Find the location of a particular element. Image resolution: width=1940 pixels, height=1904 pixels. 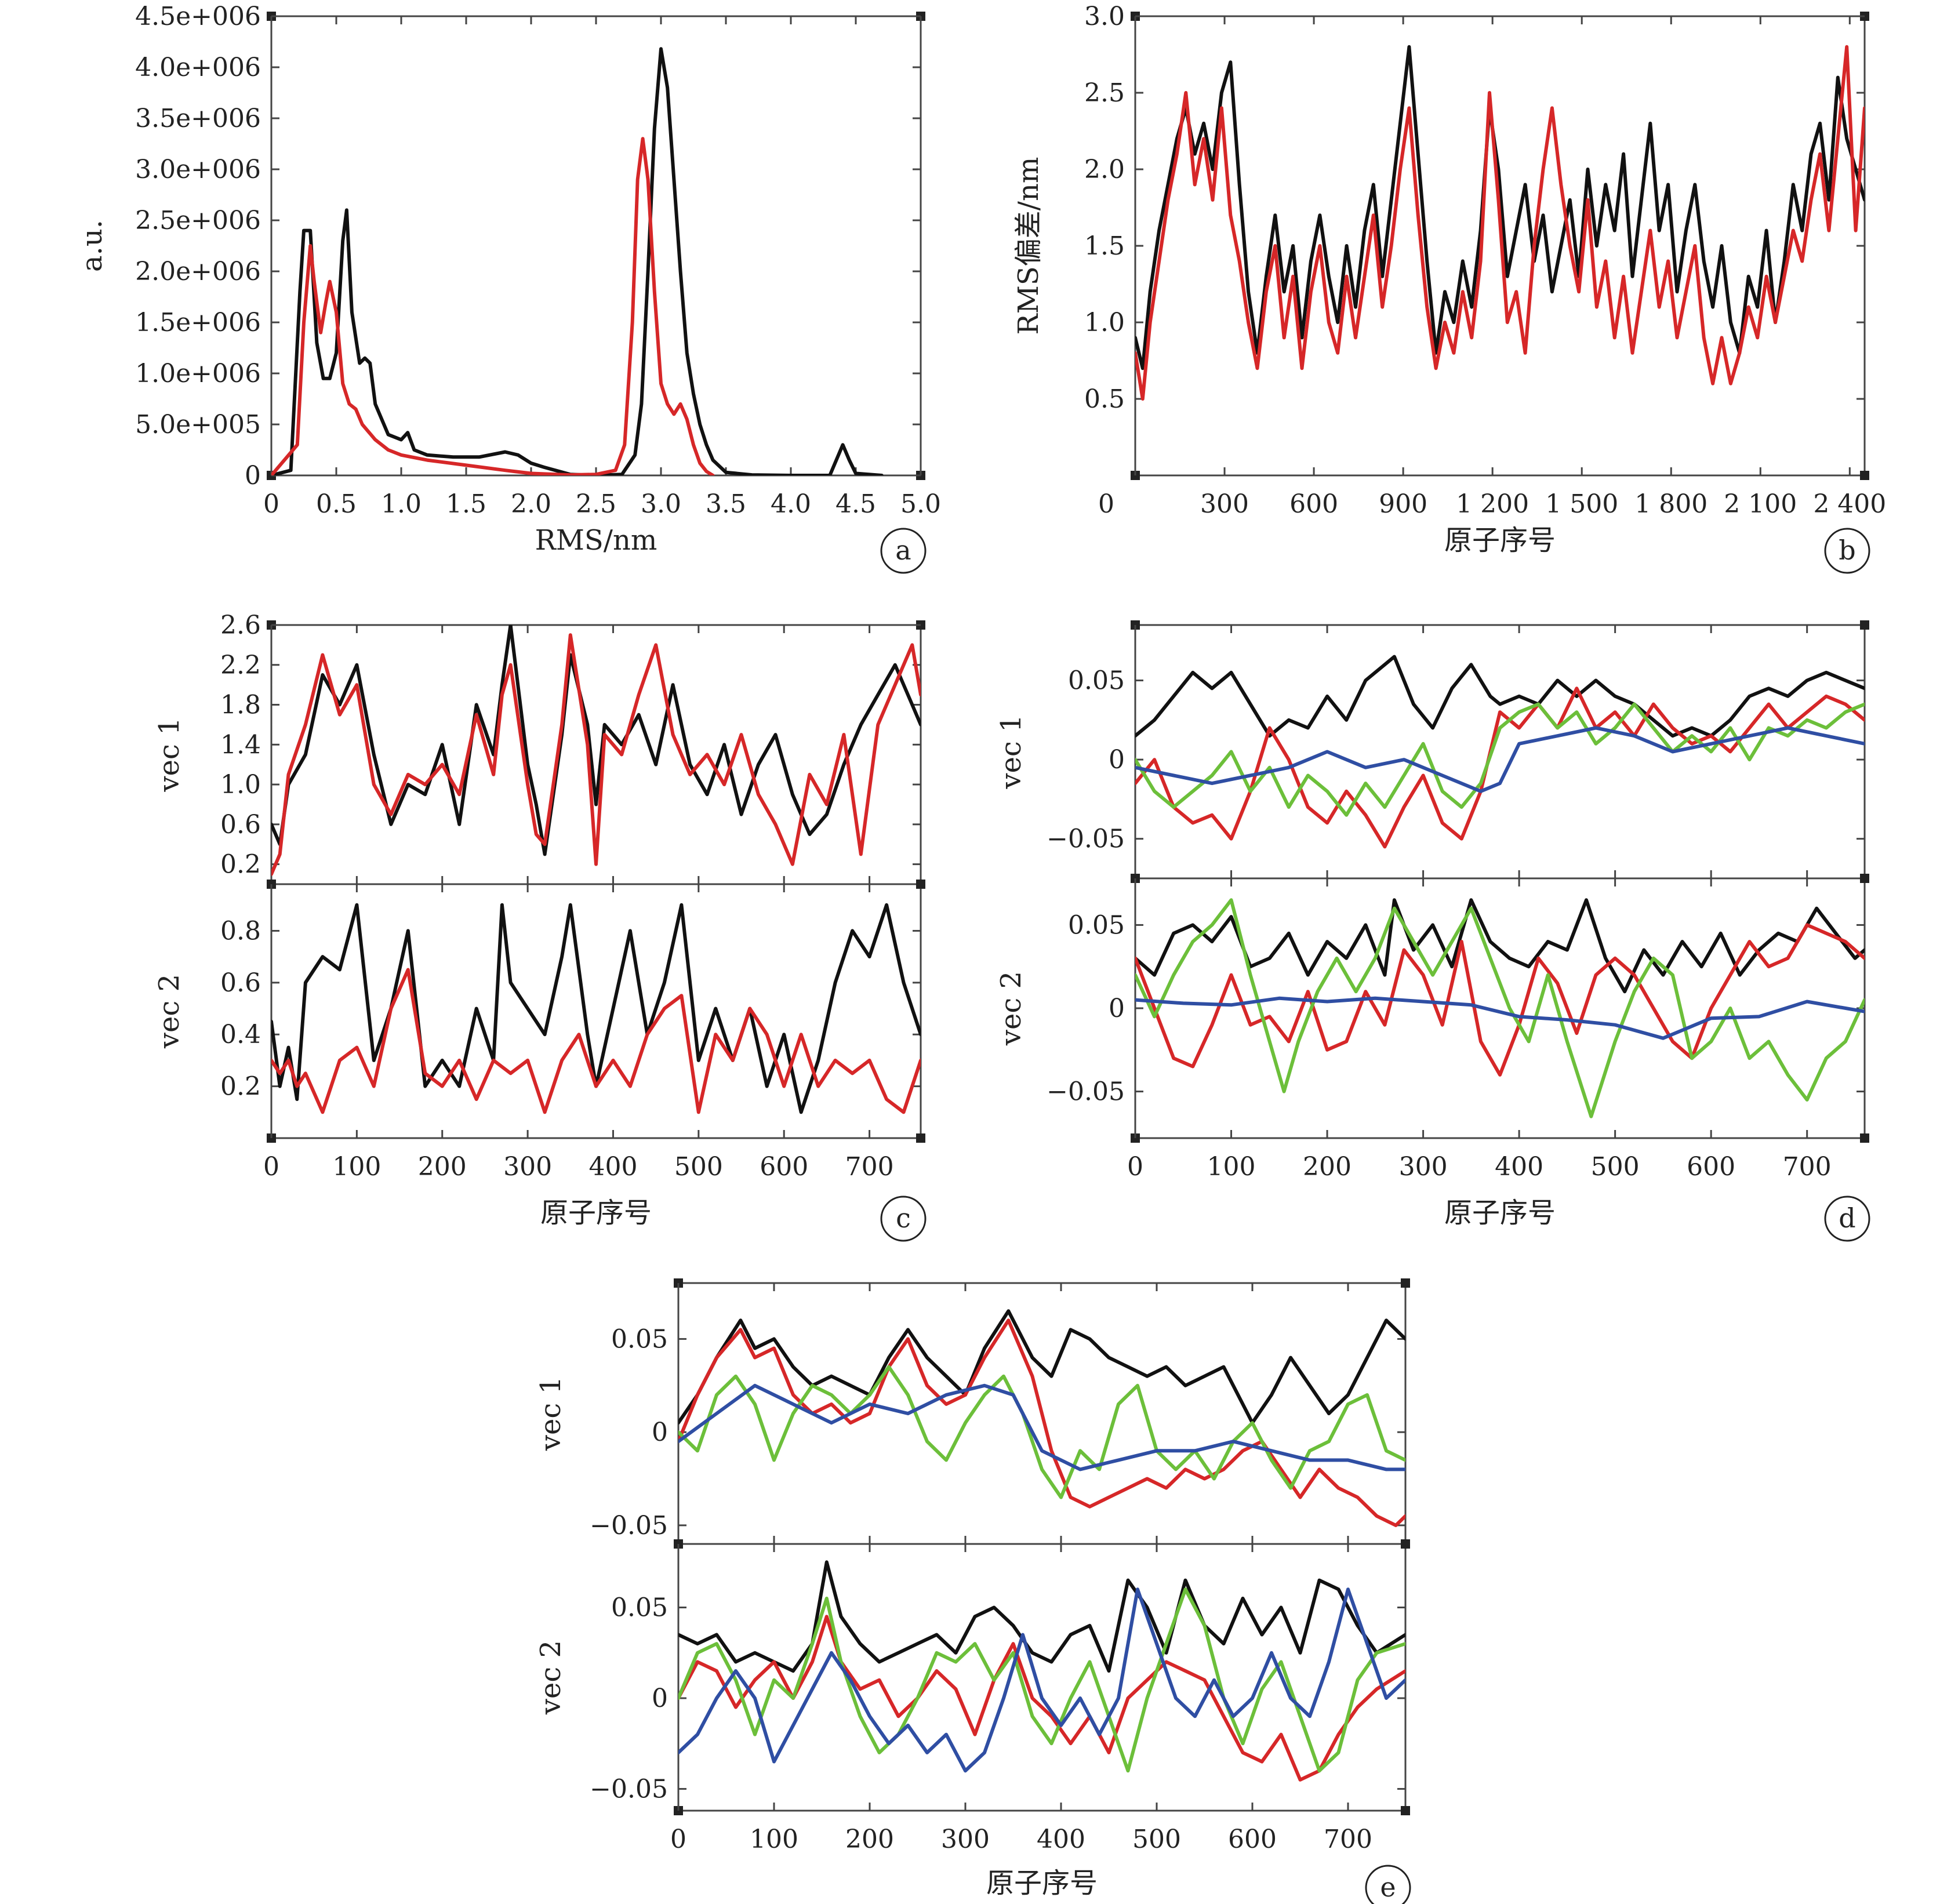

panel-a-xtick-label: 0.5 is located at coordinates (336, 504).